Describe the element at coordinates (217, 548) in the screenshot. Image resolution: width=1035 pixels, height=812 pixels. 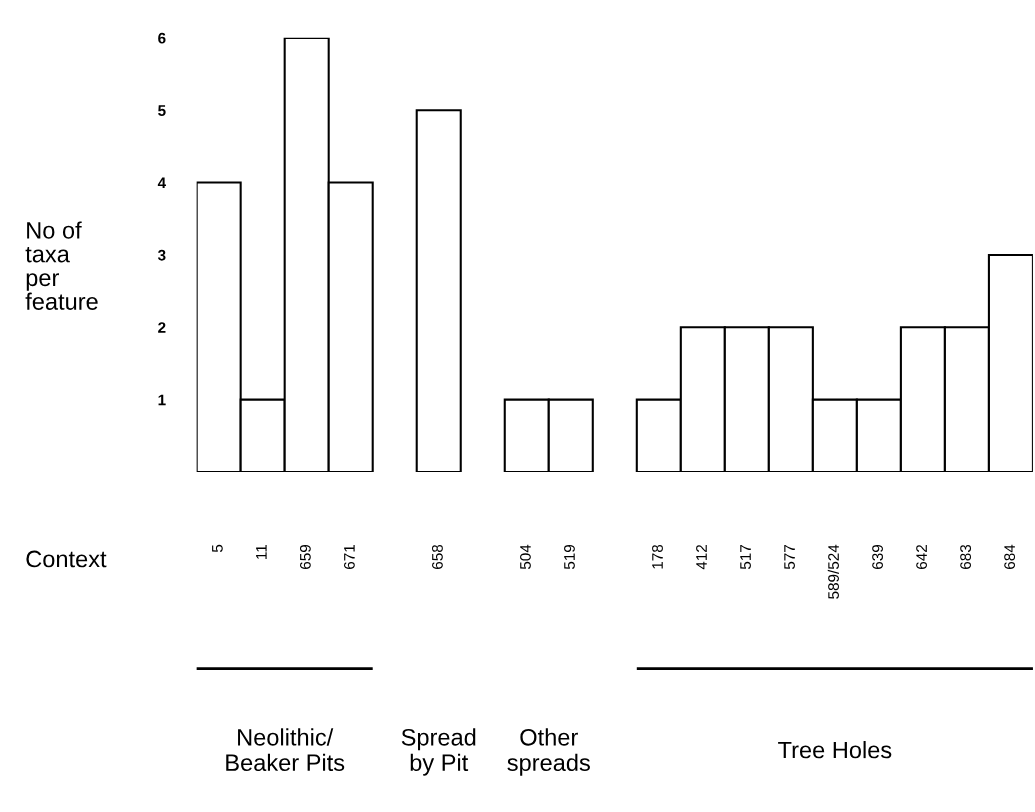
I see `x-tick-label: 5` at that location.